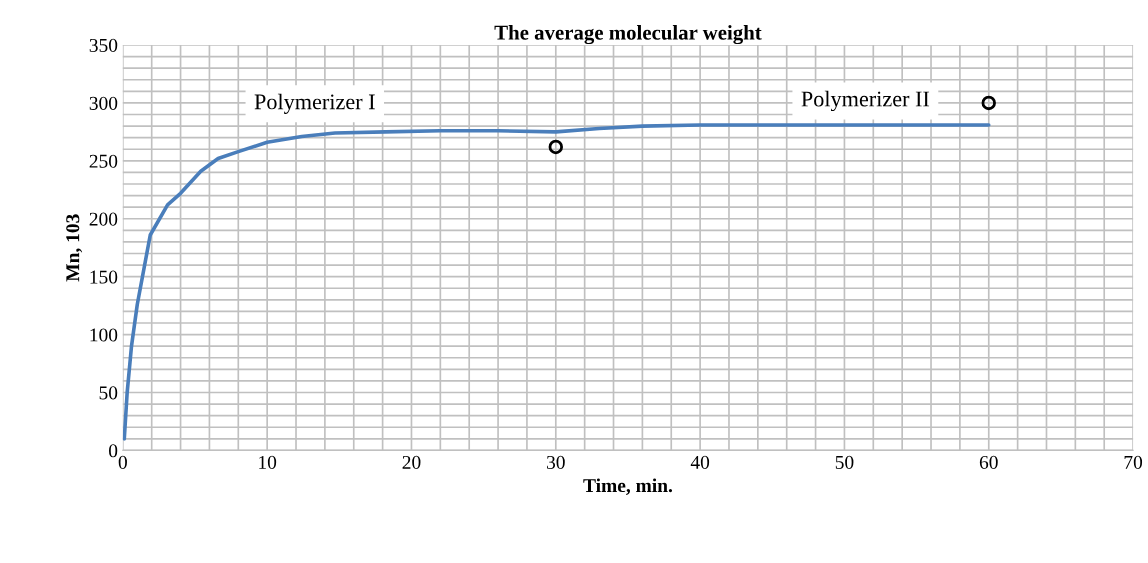 The width and height of the screenshot is (1148, 563). What do you see at coordinates (411, 462) in the screenshot?
I see `x-tick-label: 20` at bounding box center [411, 462].